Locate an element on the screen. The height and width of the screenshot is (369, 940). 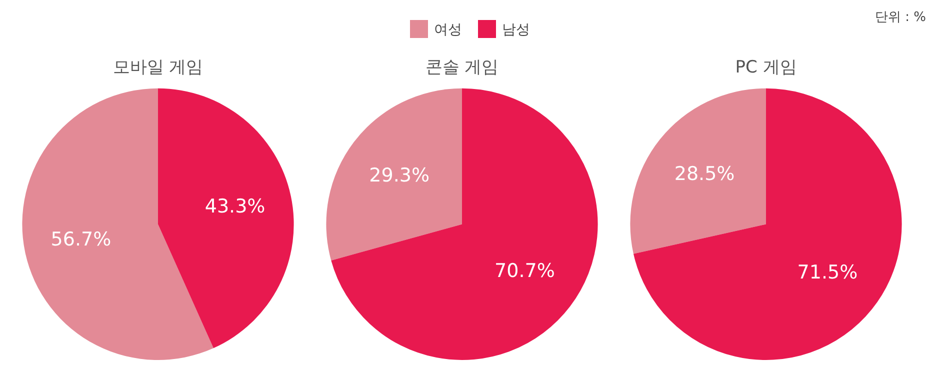
data-label: 28.5% is located at coordinates (704, 173).